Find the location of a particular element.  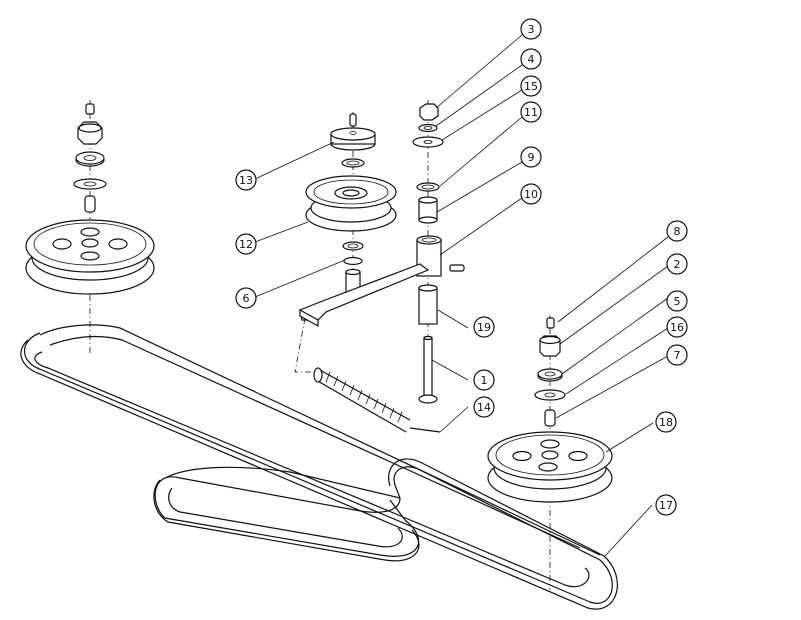

callout-7: 7 is located at coordinates (677, 355).